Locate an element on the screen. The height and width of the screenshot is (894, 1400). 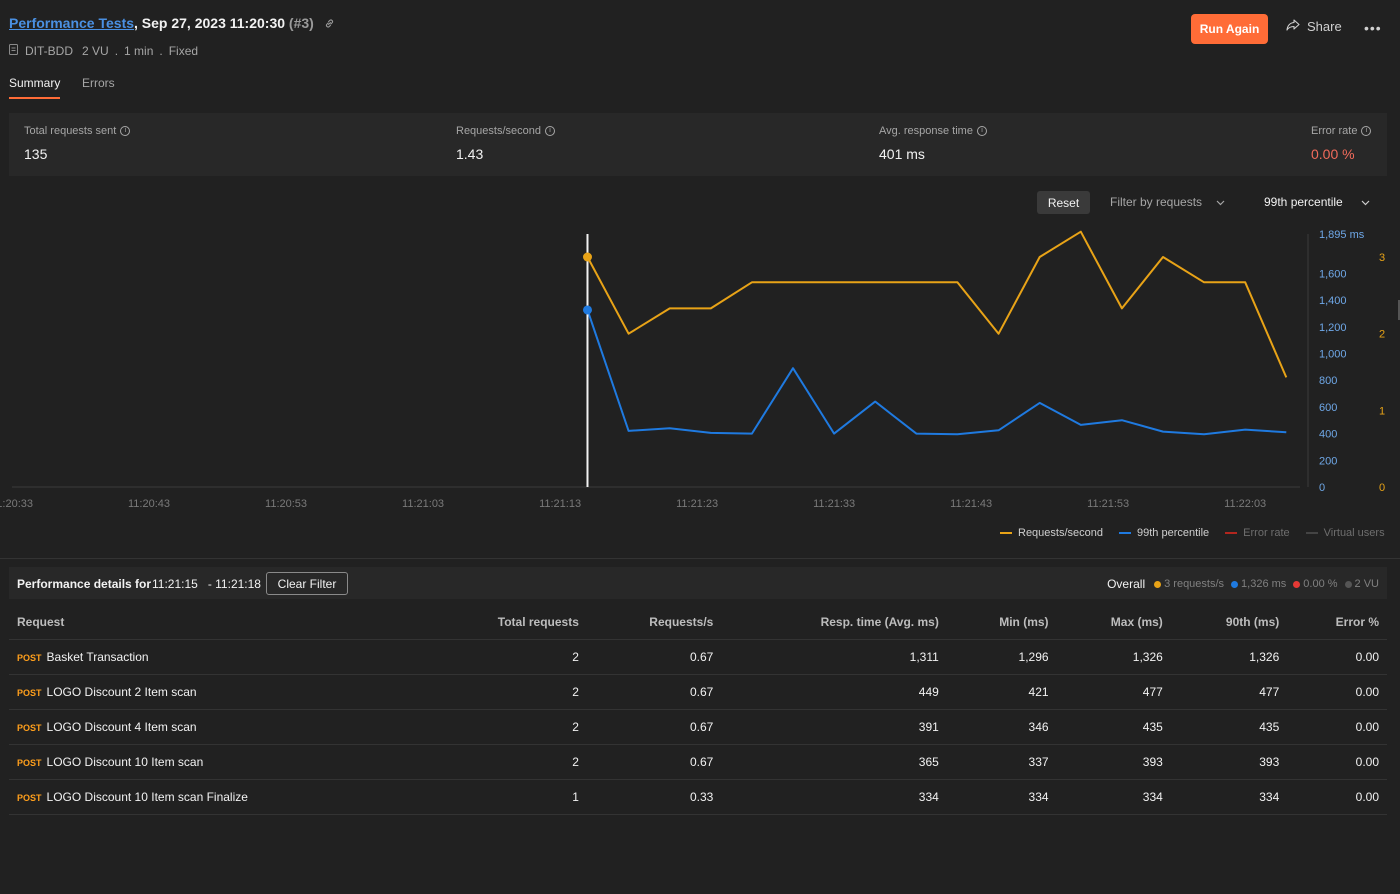
x-tick-label: 11:22:03 is located at coordinates (1245, 504).